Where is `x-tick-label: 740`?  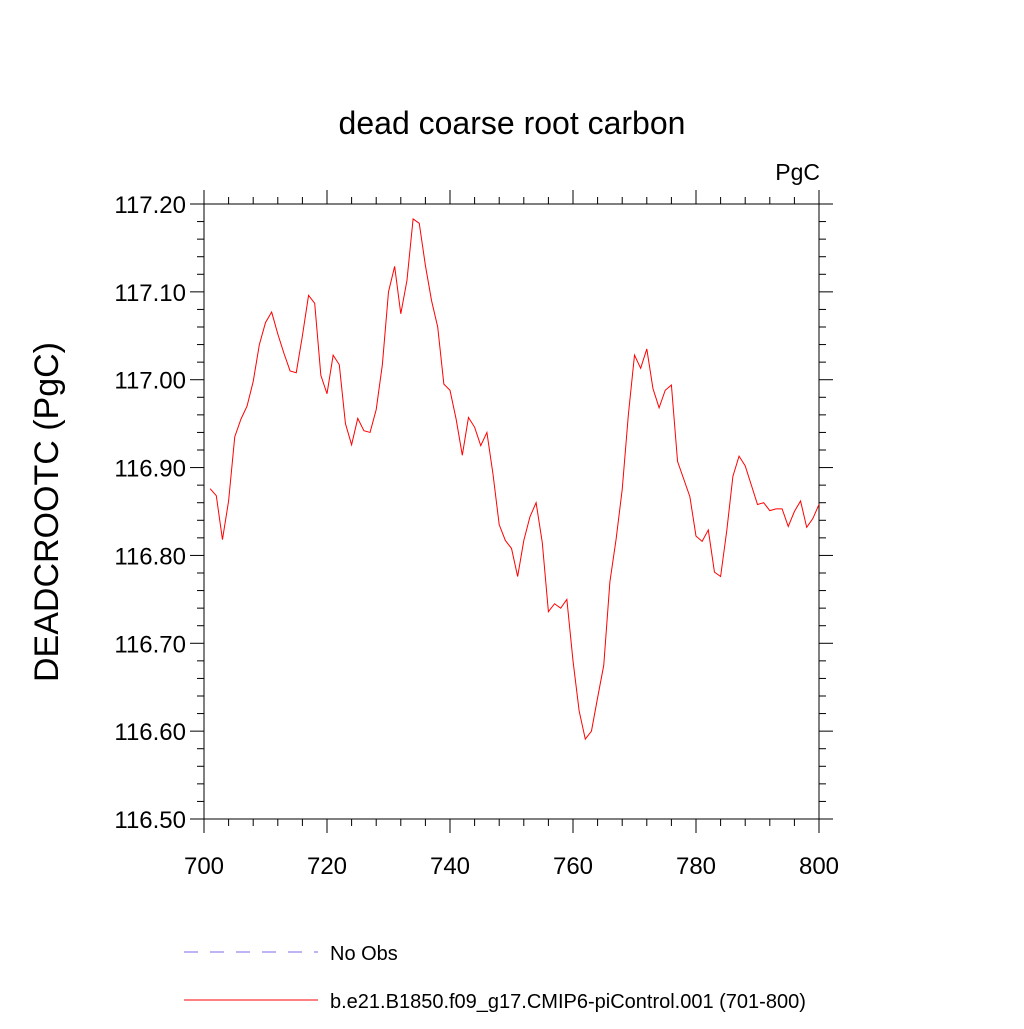
x-tick-label: 740 is located at coordinates (450, 866).